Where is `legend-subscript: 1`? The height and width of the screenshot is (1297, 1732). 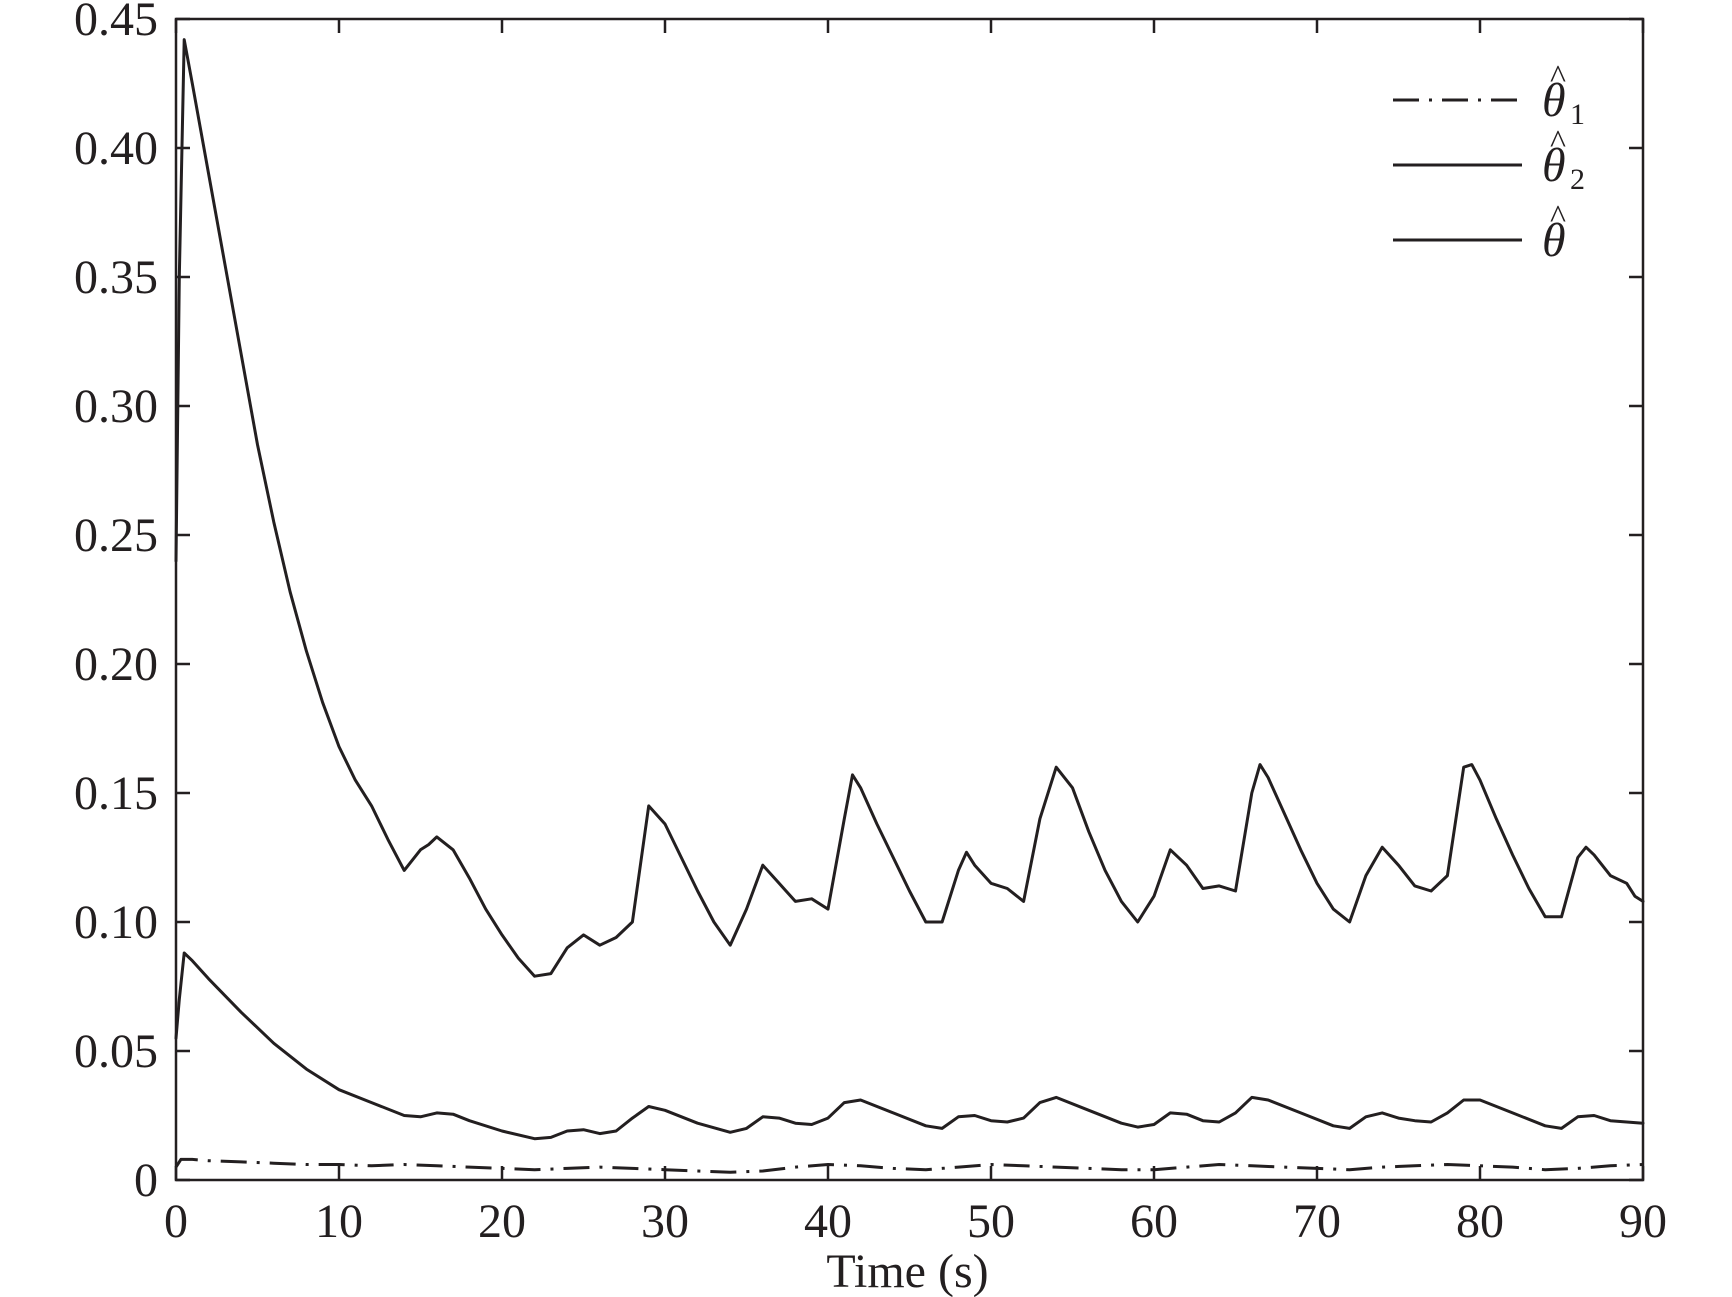 legend-subscript: 1 is located at coordinates (1577, 114).